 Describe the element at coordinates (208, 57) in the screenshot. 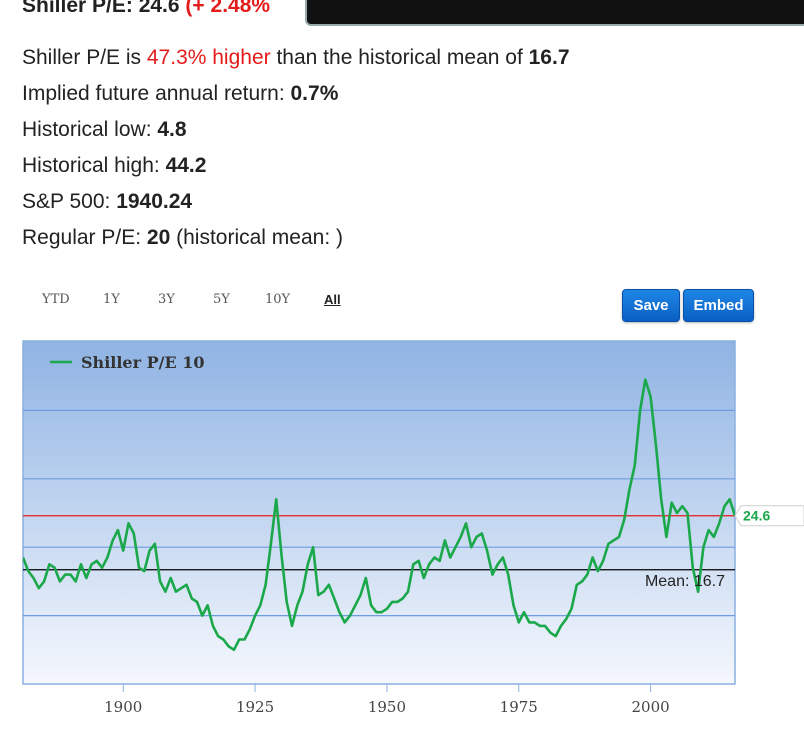

I see `stat-comparison-pct: 47.3% higher` at that location.